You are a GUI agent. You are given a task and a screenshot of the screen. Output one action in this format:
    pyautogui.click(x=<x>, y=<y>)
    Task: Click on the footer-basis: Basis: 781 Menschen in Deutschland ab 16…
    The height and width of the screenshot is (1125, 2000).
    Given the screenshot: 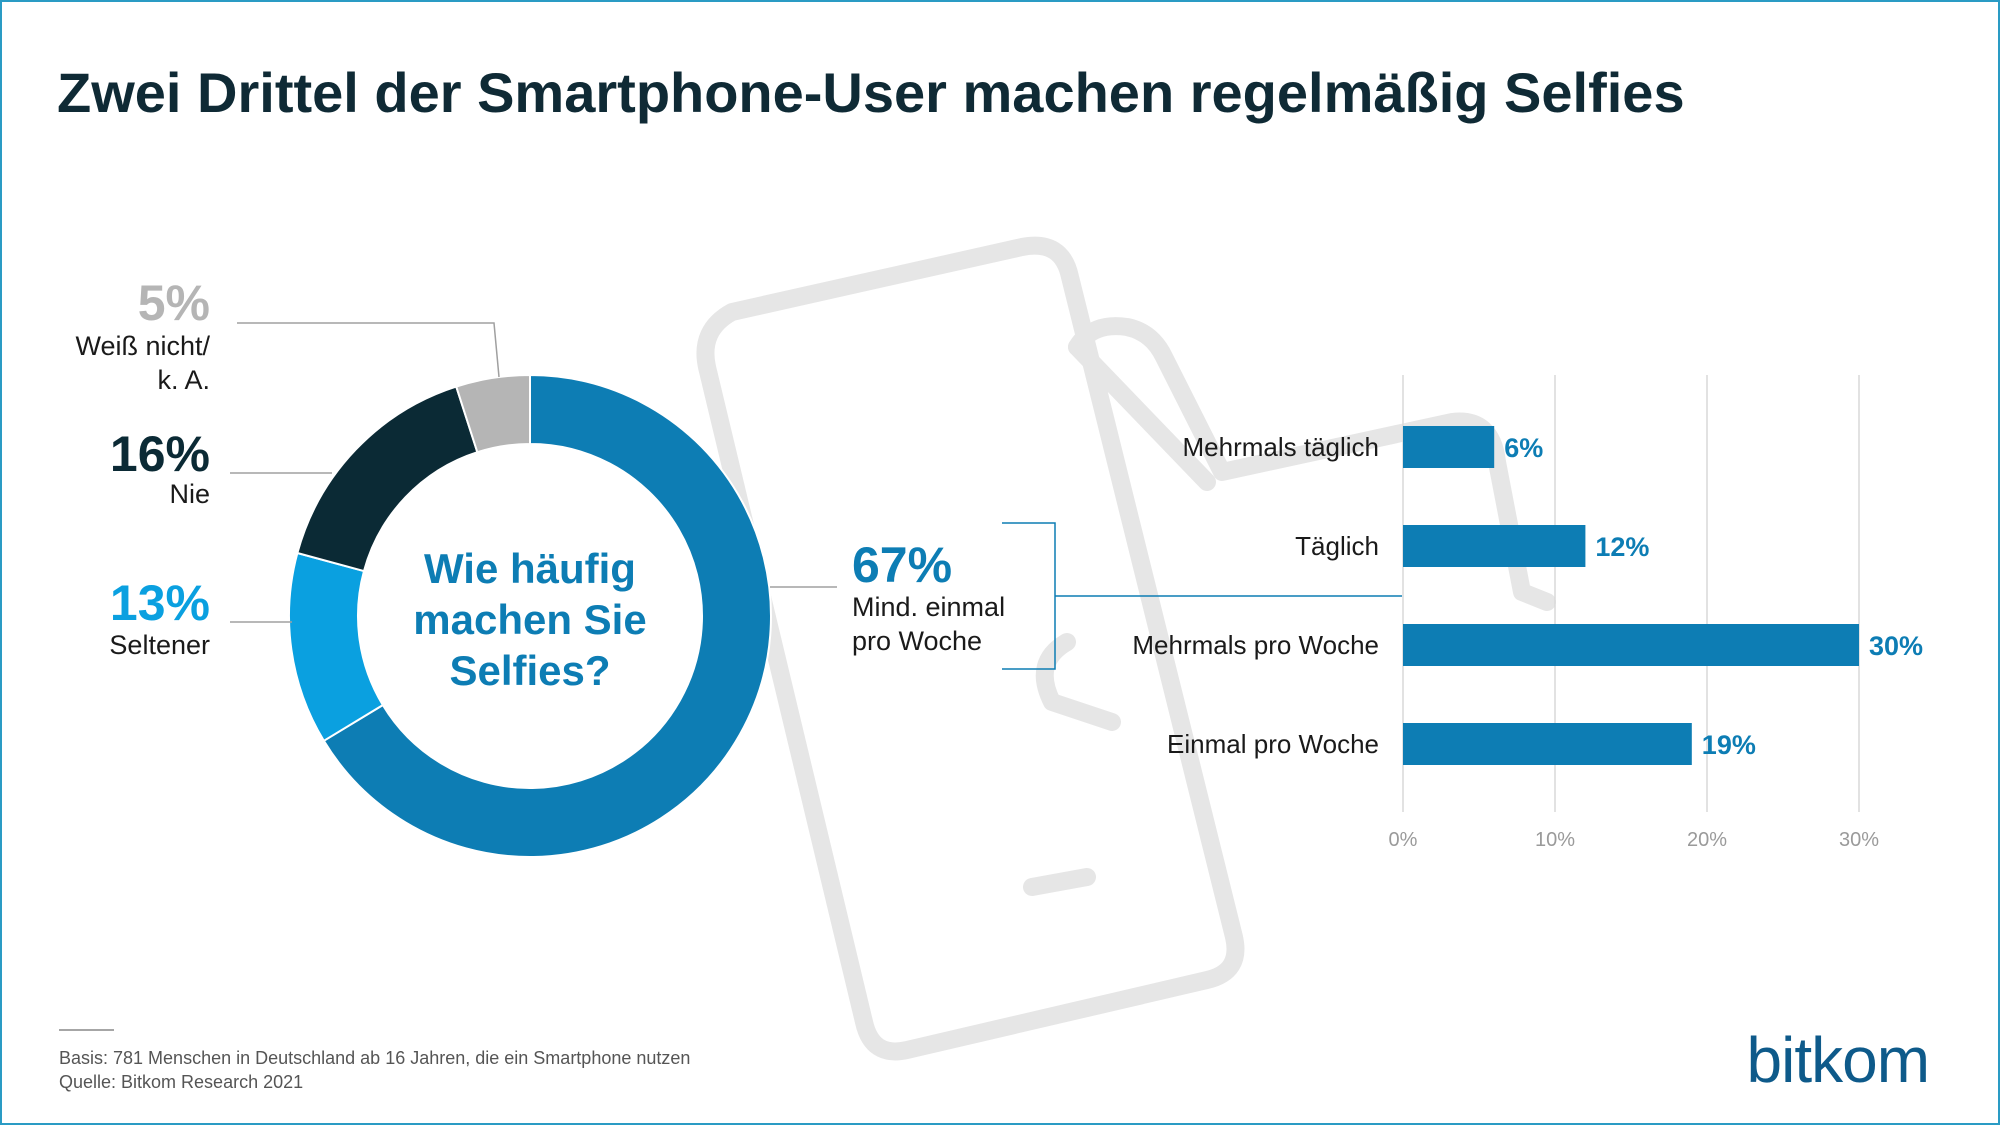 What is the action you would take?
    pyautogui.click(x=374, y=1058)
    